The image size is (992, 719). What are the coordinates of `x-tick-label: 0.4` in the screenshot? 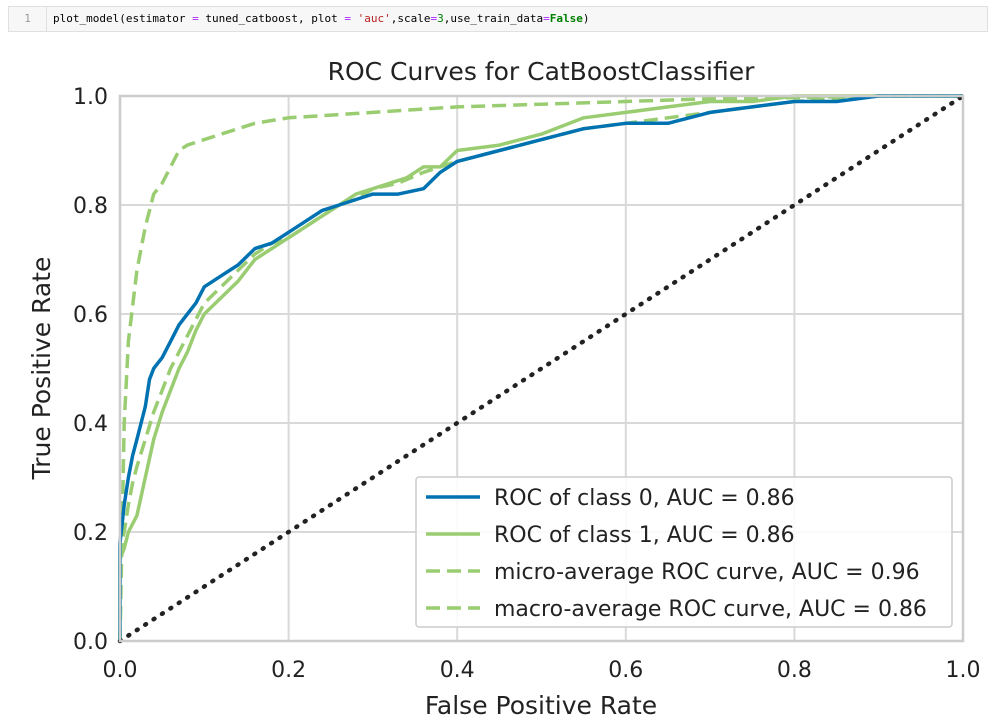 It's located at (457, 670).